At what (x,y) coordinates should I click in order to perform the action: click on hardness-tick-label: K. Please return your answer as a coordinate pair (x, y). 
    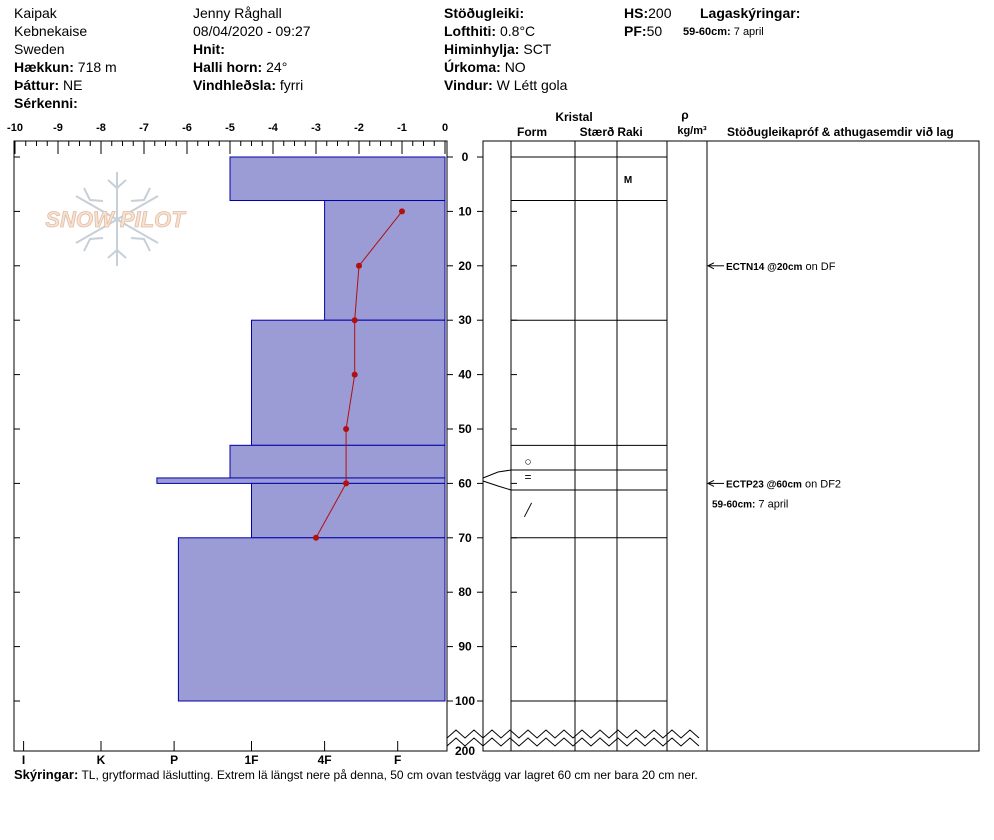
    Looking at the image, I should click on (101, 760).